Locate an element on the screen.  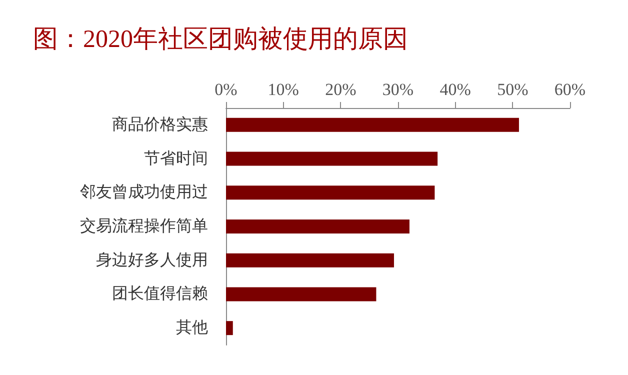
x-tick-label: 50% is located at coordinates (512, 89).